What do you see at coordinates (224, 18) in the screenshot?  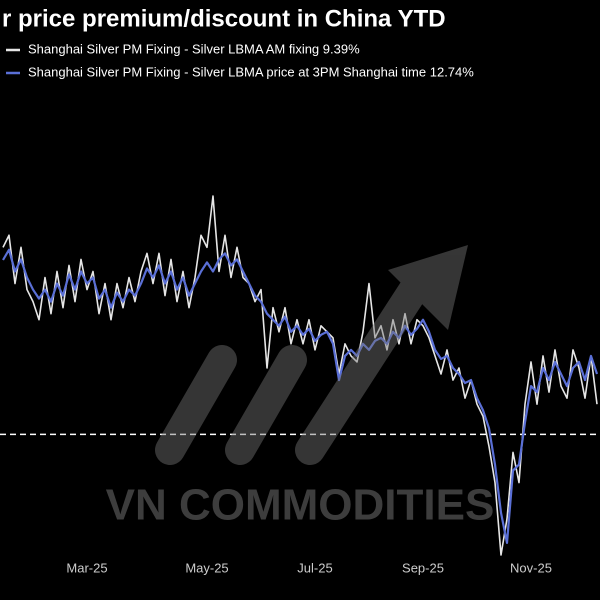 I see `chart-title: r price premium/discount in China YTD` at bounding box center [224, 18].